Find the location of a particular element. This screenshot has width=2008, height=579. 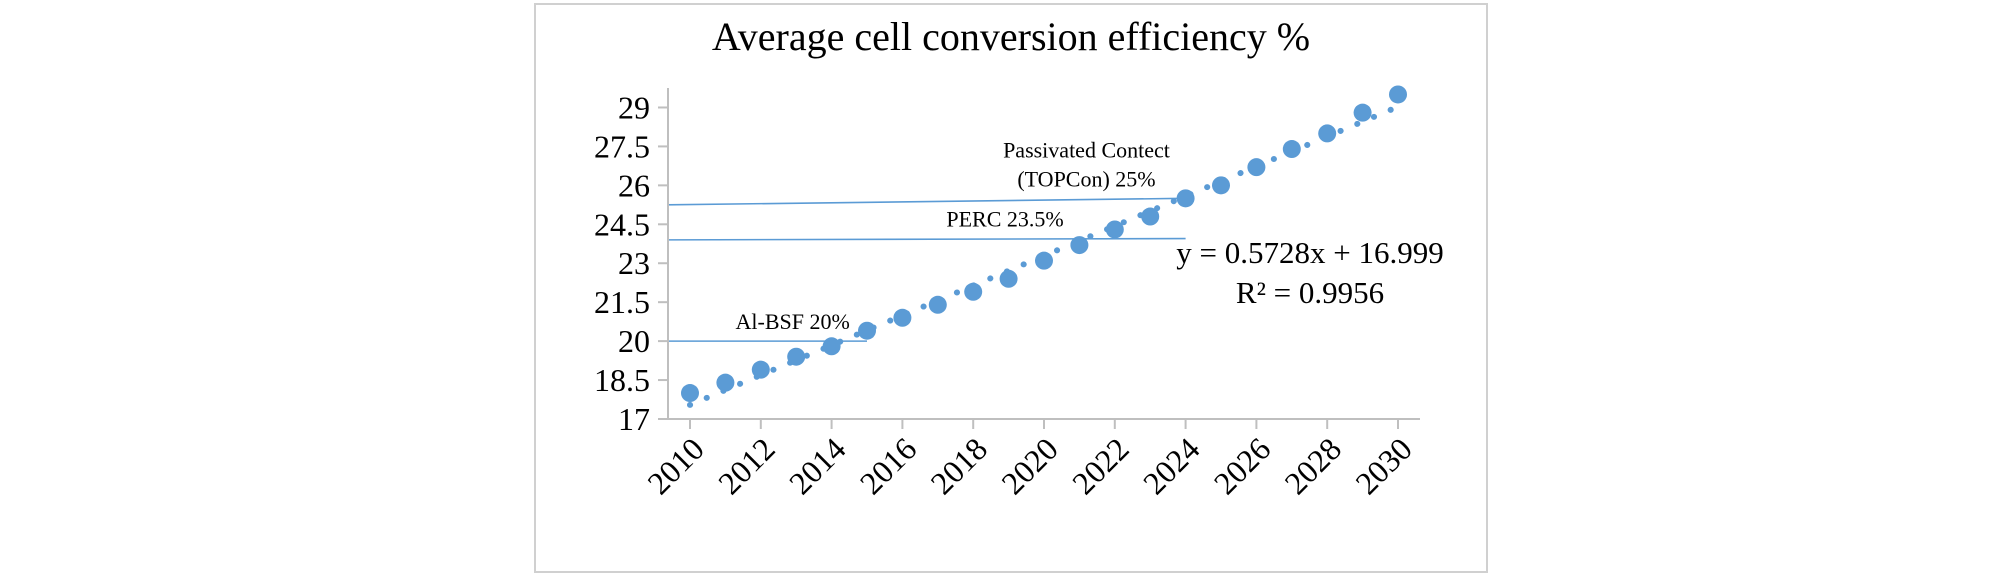

perc-label: PERC 23.5% is located at coordinates (1004, 219).